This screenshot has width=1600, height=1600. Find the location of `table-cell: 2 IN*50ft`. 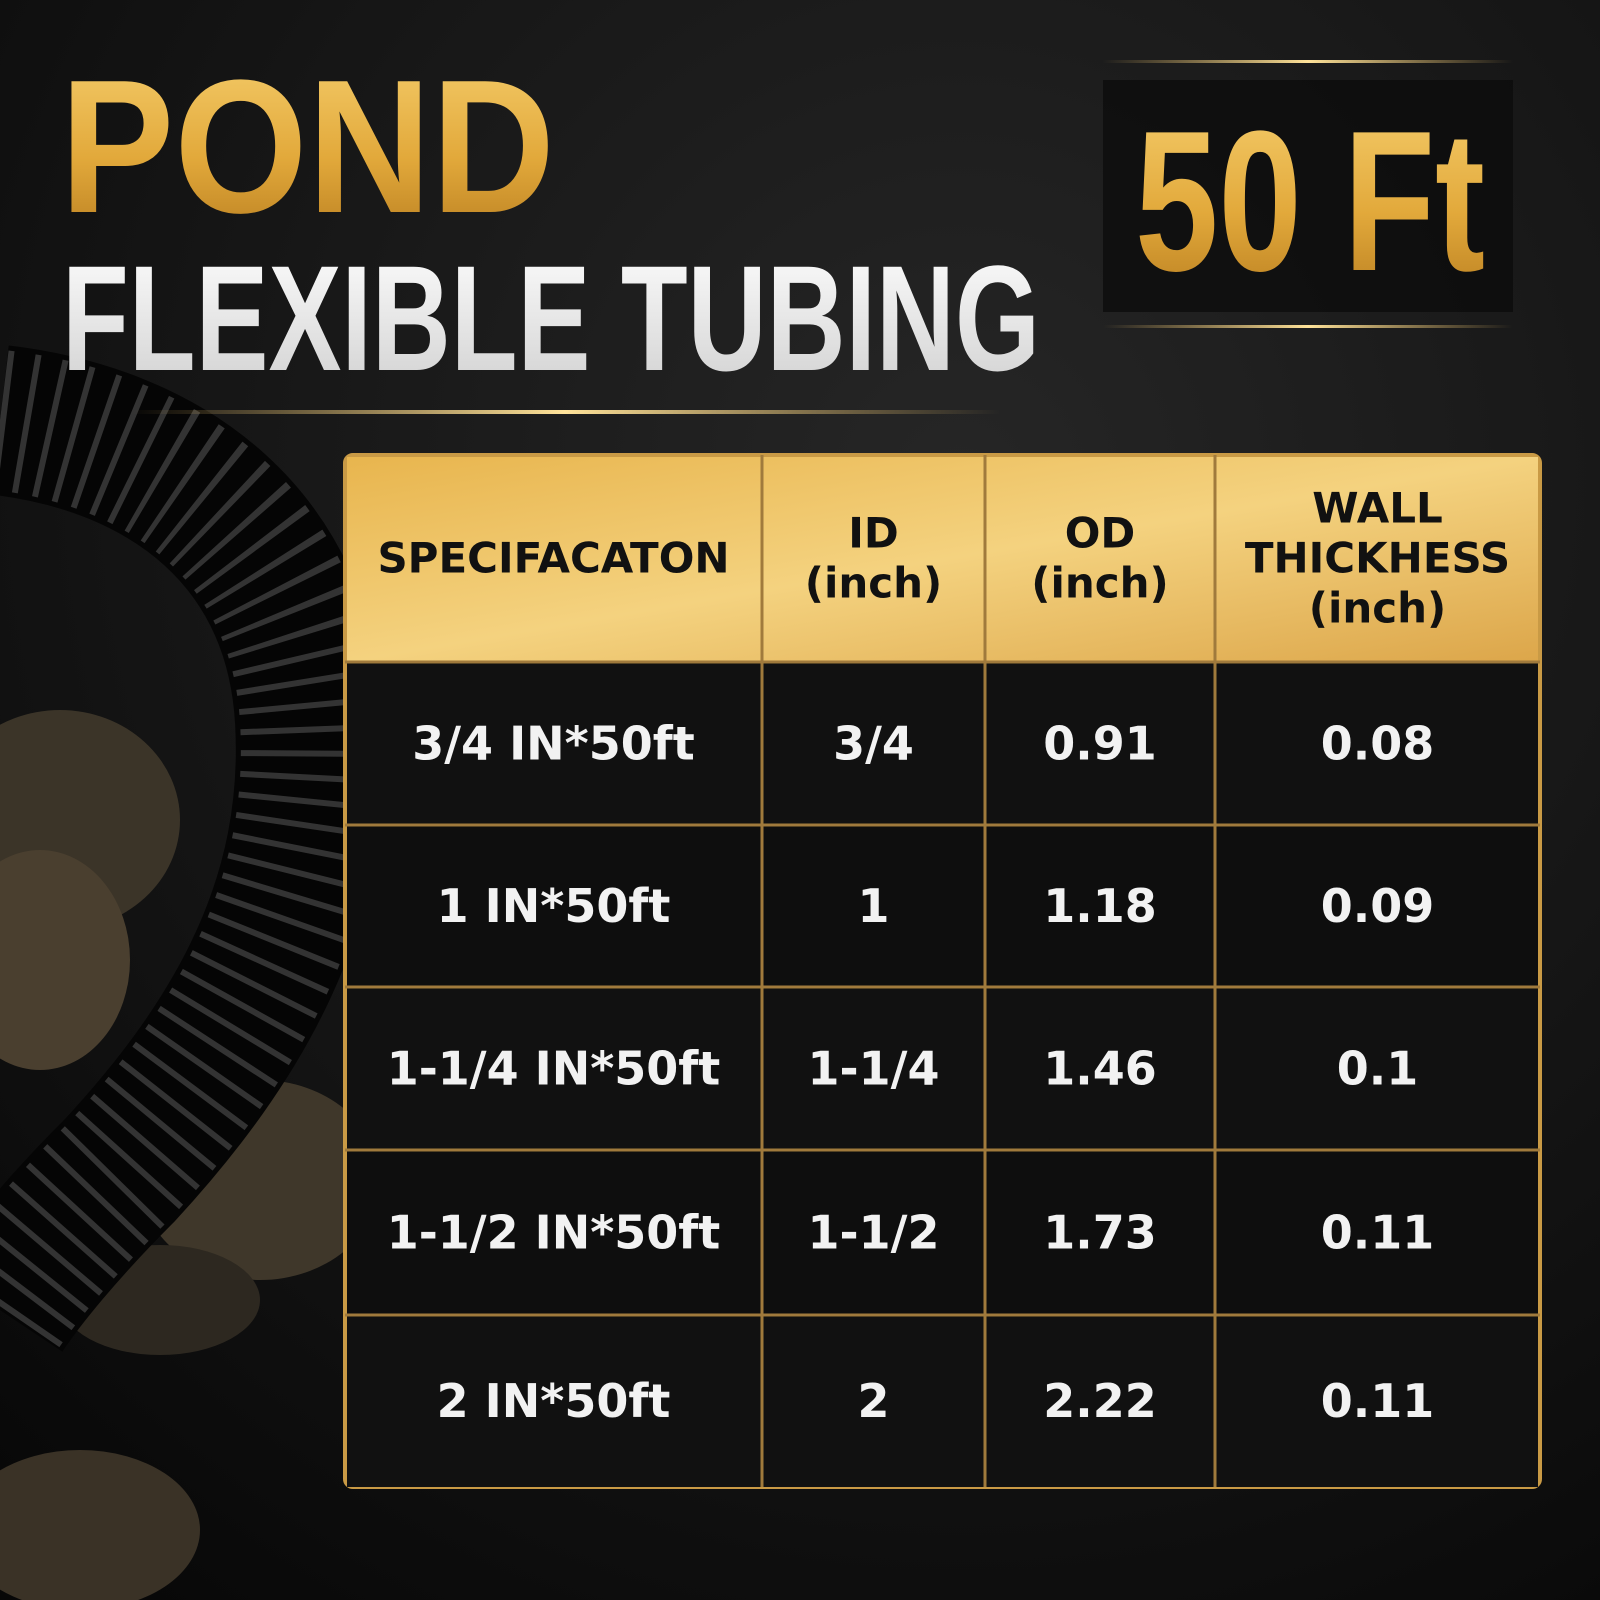

table-cell: 2 IN*50ft is located at coordinates (554, 1401).